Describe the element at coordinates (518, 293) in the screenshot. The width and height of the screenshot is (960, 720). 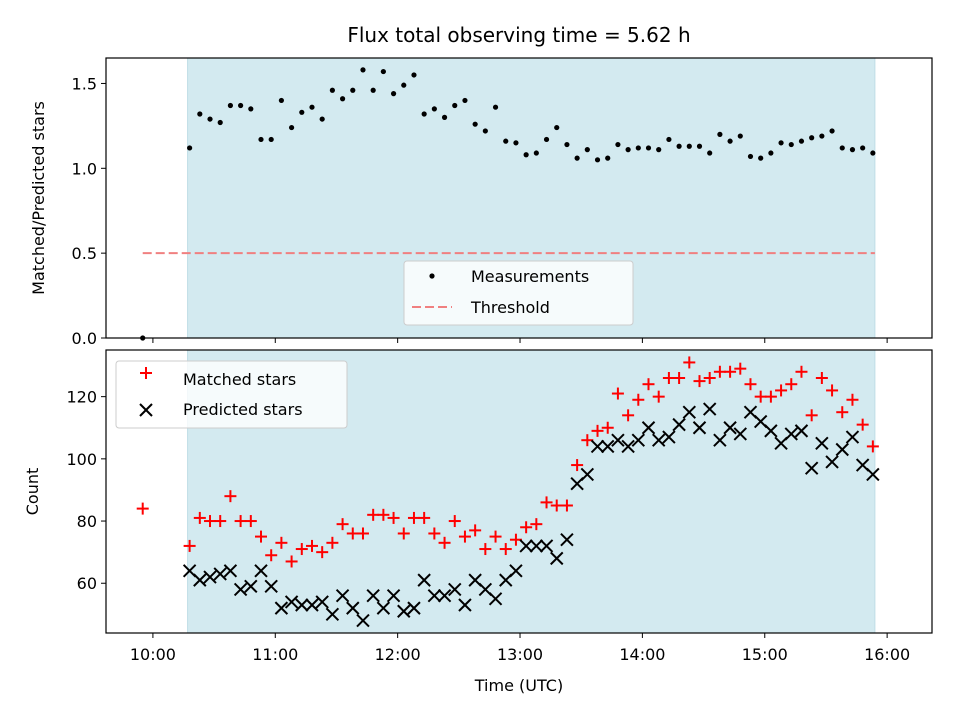
I see `top-legend-box` at that location.